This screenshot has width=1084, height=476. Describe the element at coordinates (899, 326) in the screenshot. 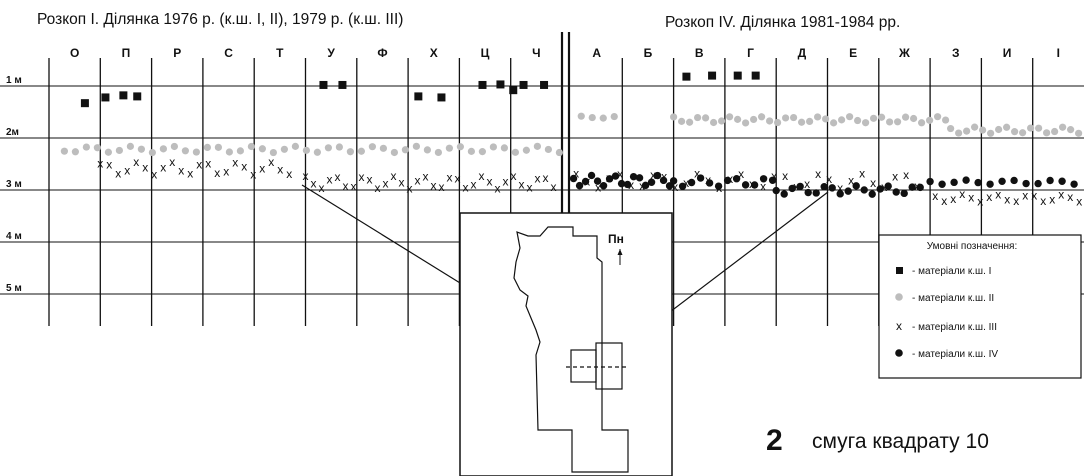

I see `legend-cross-icon: x` at that location.